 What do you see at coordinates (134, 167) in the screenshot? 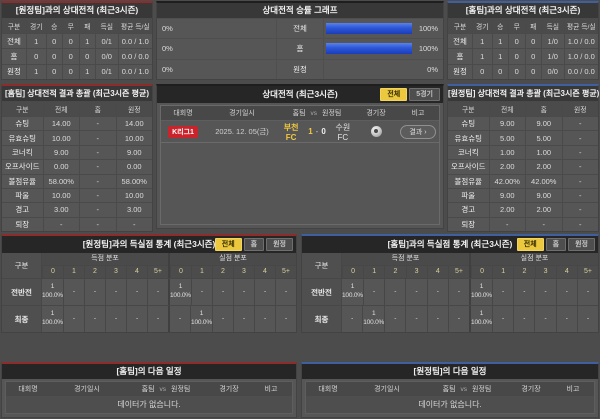
I see `cell: 0.00` at bounding box center [134, 167].